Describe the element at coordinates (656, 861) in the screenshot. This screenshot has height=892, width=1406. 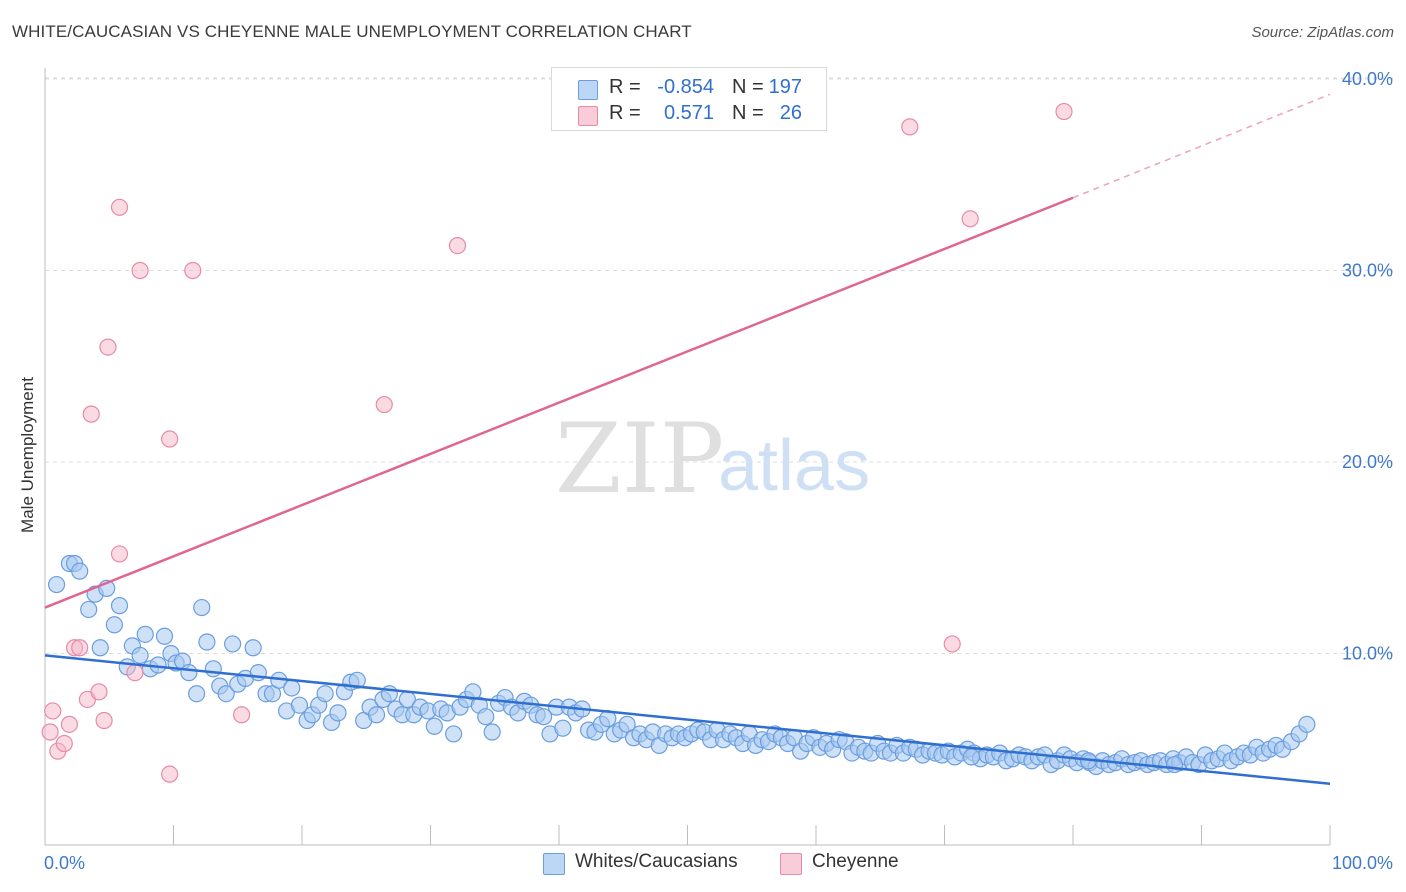
I see `bottom-legend-label-whites: Whites/Caucasians` at that location.